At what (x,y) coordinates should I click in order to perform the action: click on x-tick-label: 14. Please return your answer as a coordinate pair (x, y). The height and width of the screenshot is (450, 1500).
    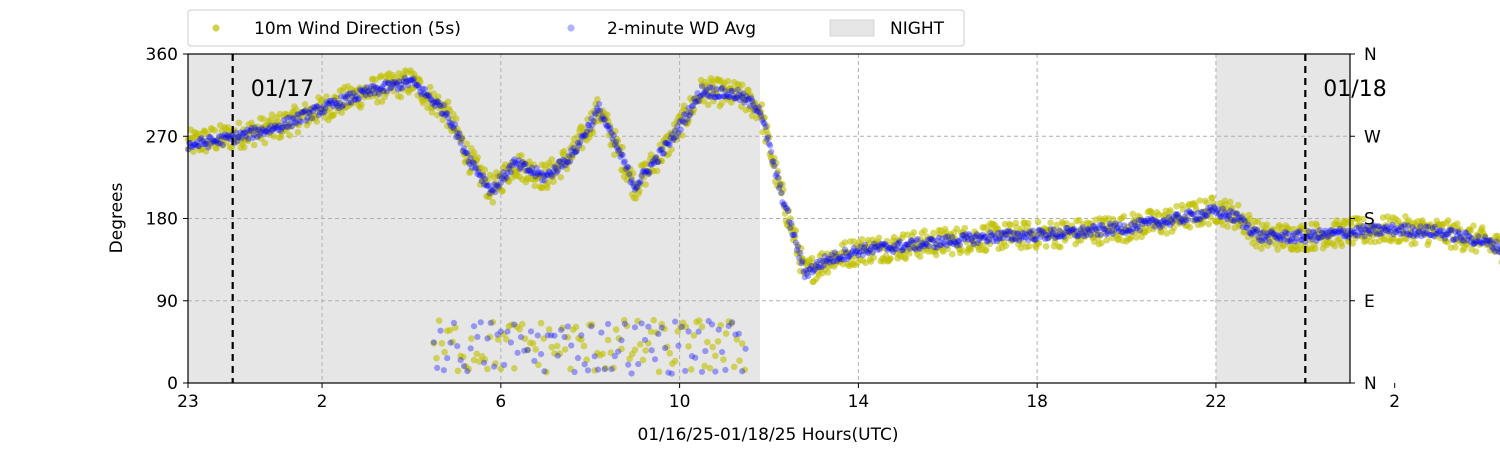
    Looking at the image, I should click on (859, 402).